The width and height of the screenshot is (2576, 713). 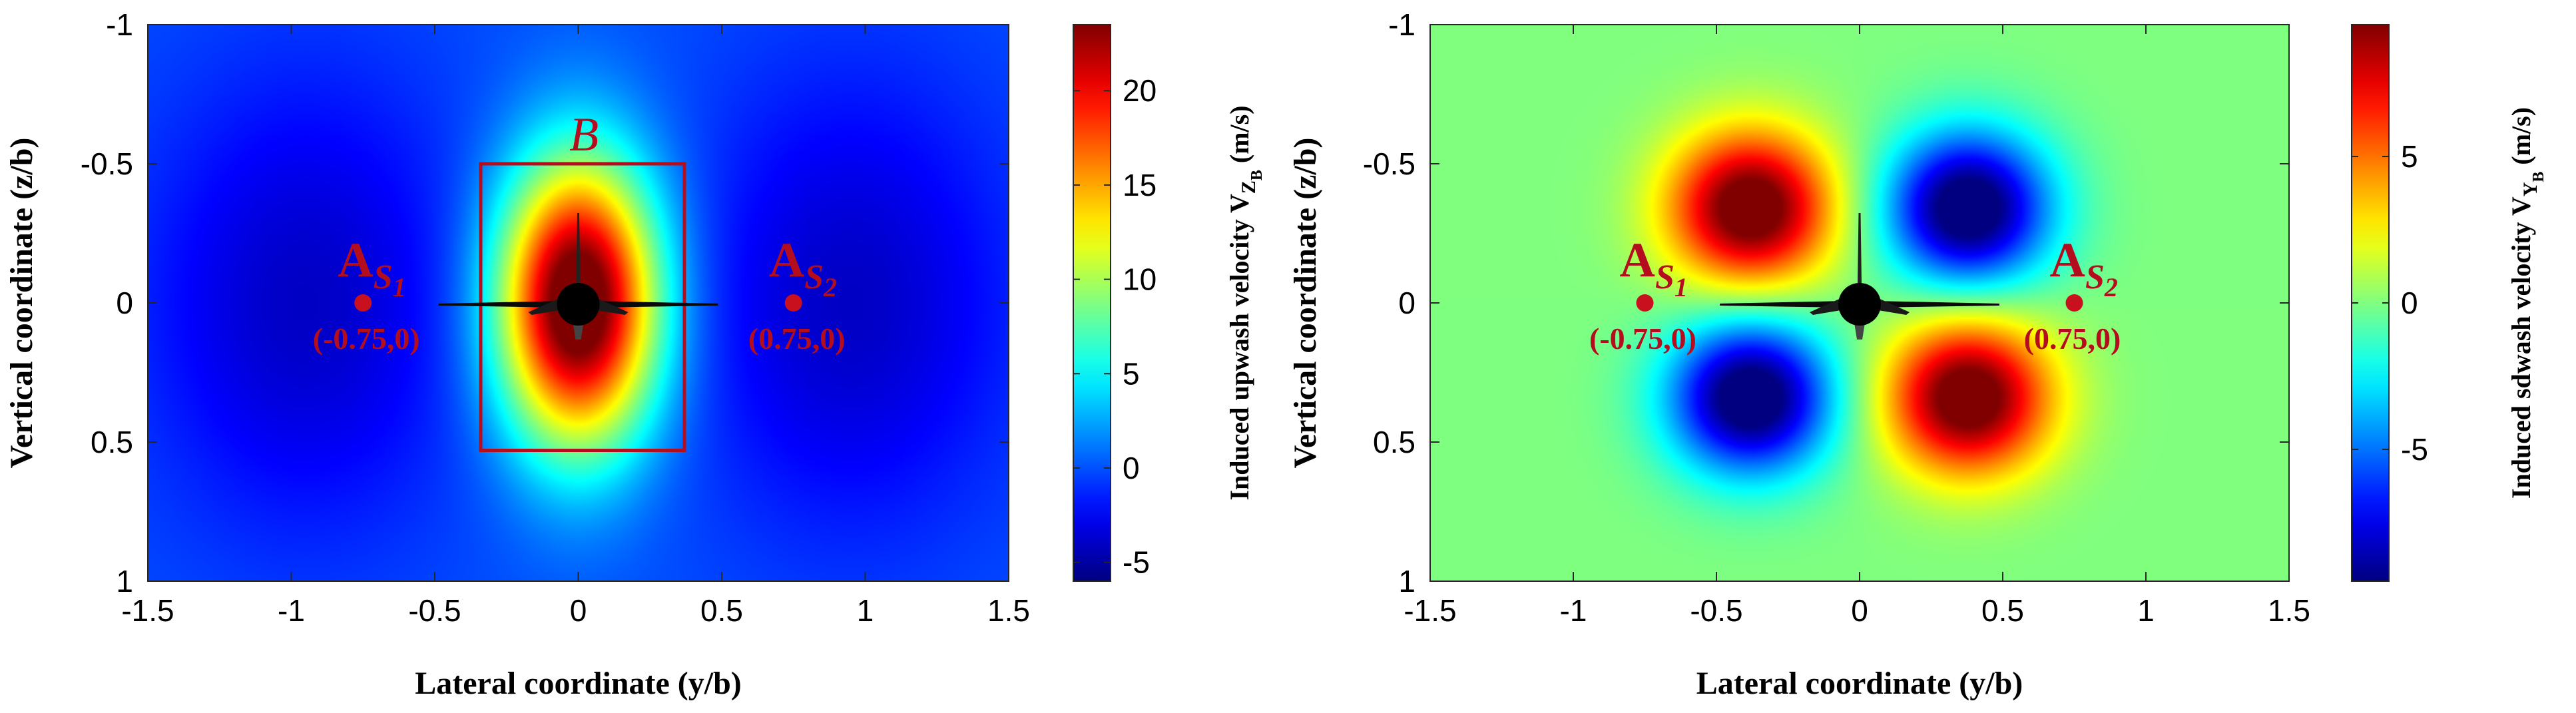 What do you see at coordinates (1140, 185) in the screenshot?
I see `colorbar-tick-label: 15` at bounding box center [1140, 185].